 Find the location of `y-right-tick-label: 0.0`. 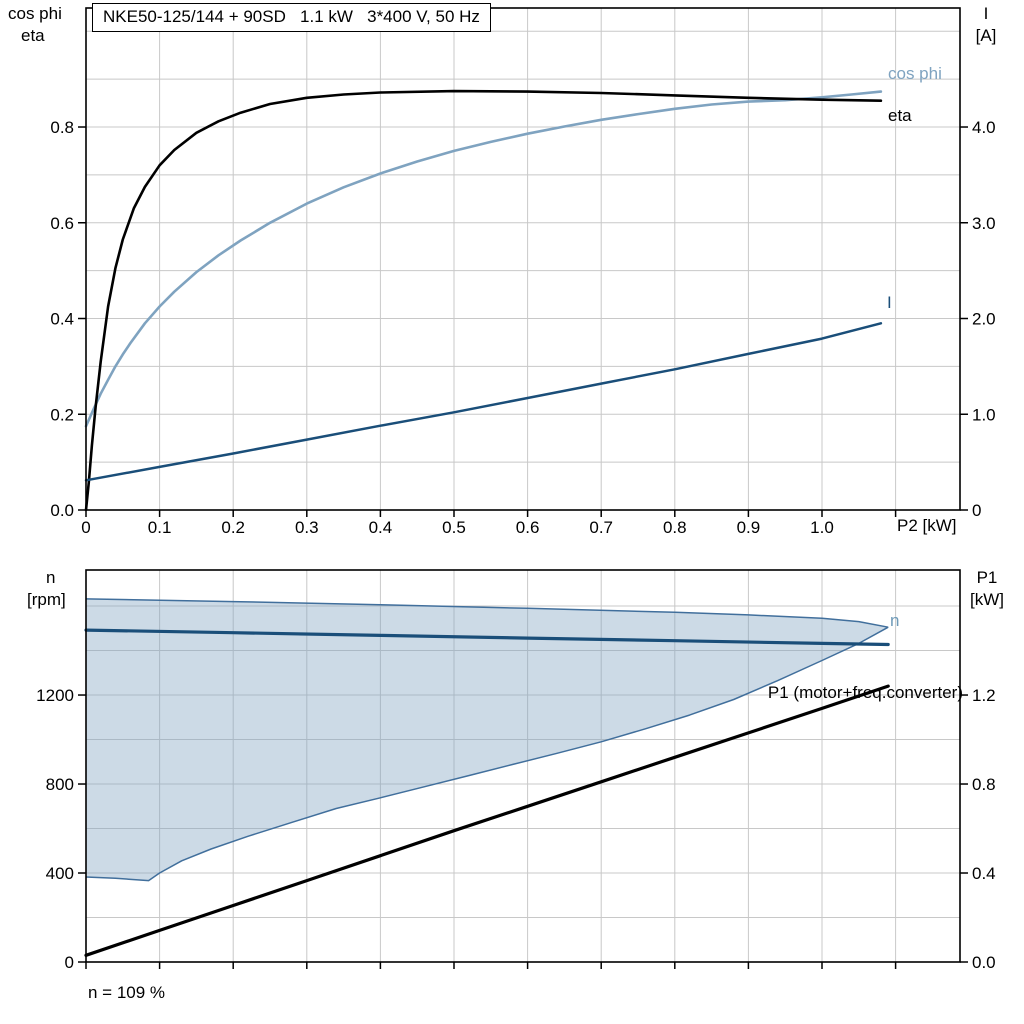

y-right-tick-label: 0.0 is located at coordinates (984, 962).